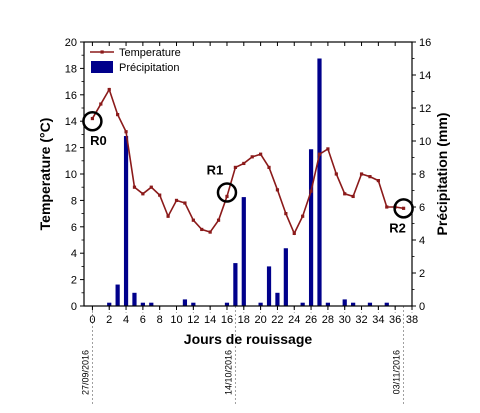 This screenshot has width=480, height=413. I want to click on x-tick-label: 22, so click(277, 320).